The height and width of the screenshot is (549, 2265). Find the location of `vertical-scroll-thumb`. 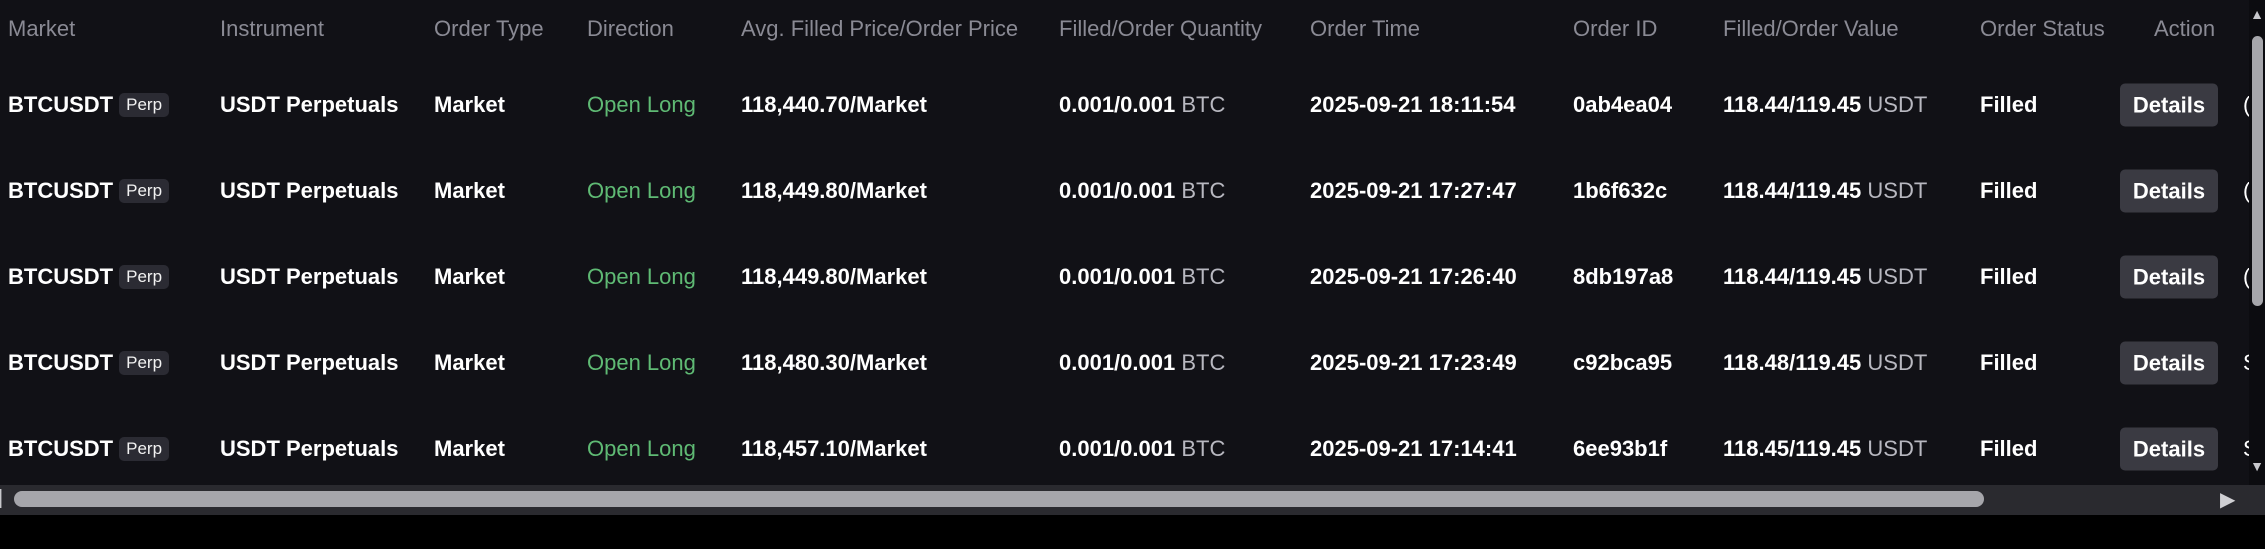

vertical-scroll-thumb is located at coordinates (2257, 171).